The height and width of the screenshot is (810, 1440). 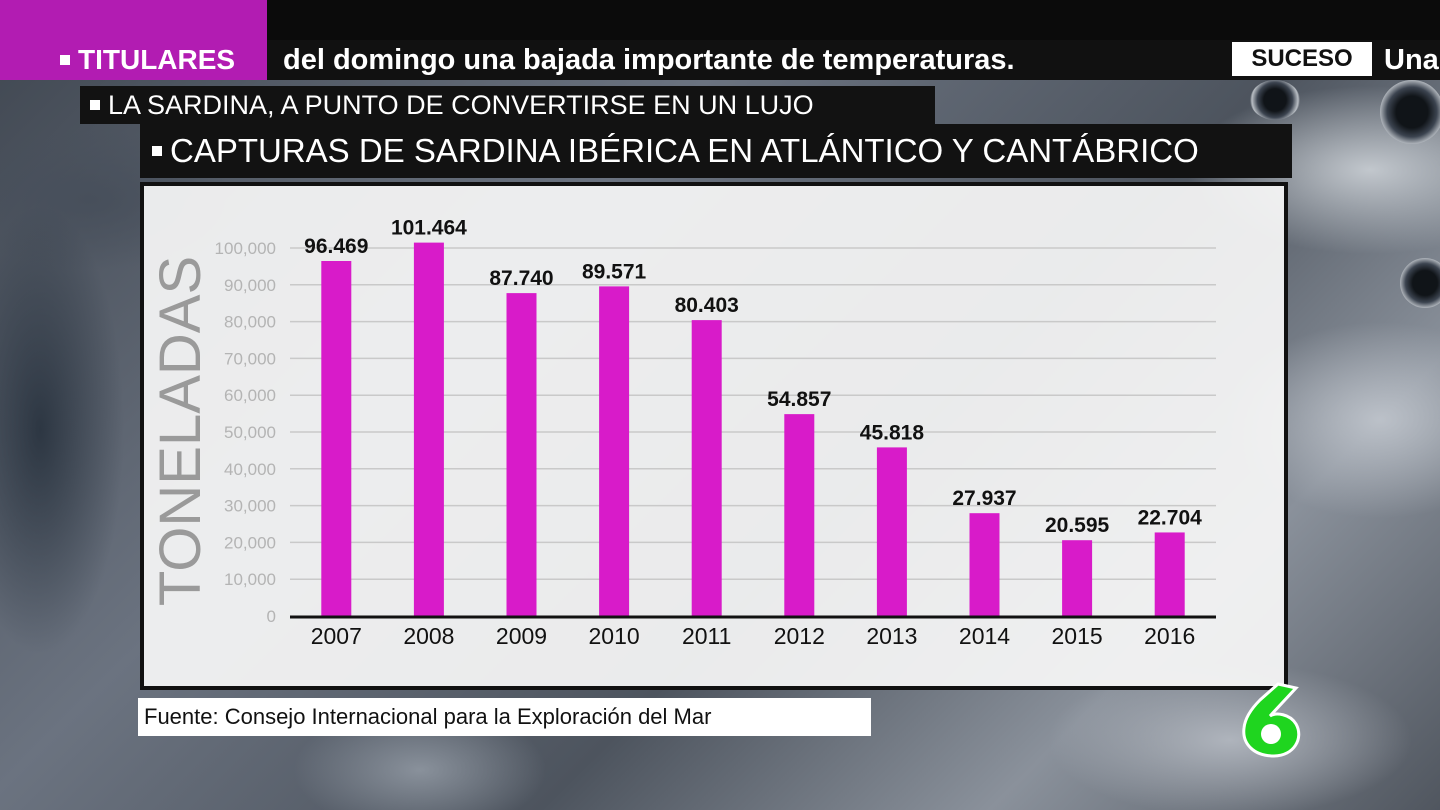 What do you see at coordinates (614, 451) in the screenshot?
I see `bar-2010` at bounding box center [614, 451].